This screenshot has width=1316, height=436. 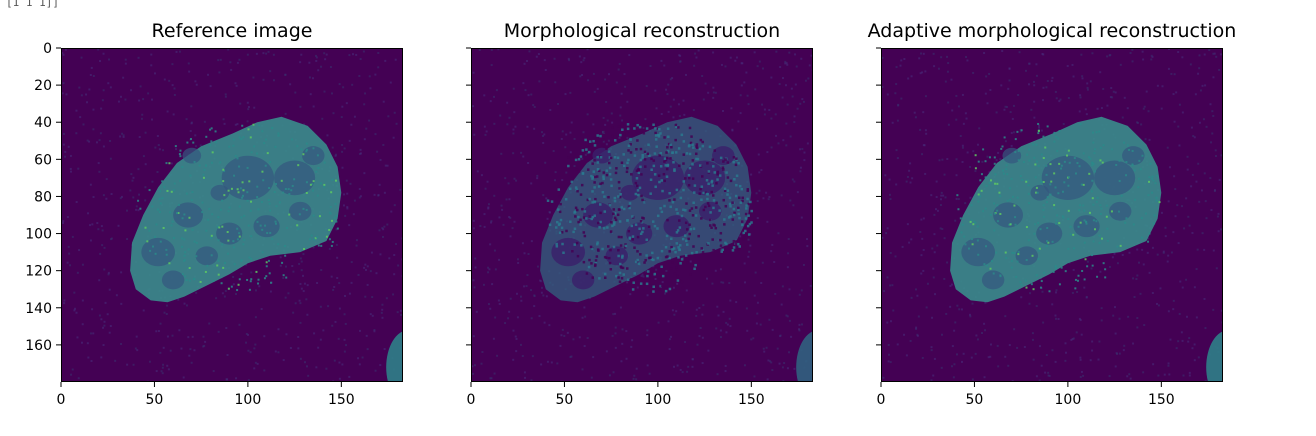 What do you see at coordinates (295, 178) in the screenshot?
I see `nucleus-dark-region` at bounding box center [295, 178].